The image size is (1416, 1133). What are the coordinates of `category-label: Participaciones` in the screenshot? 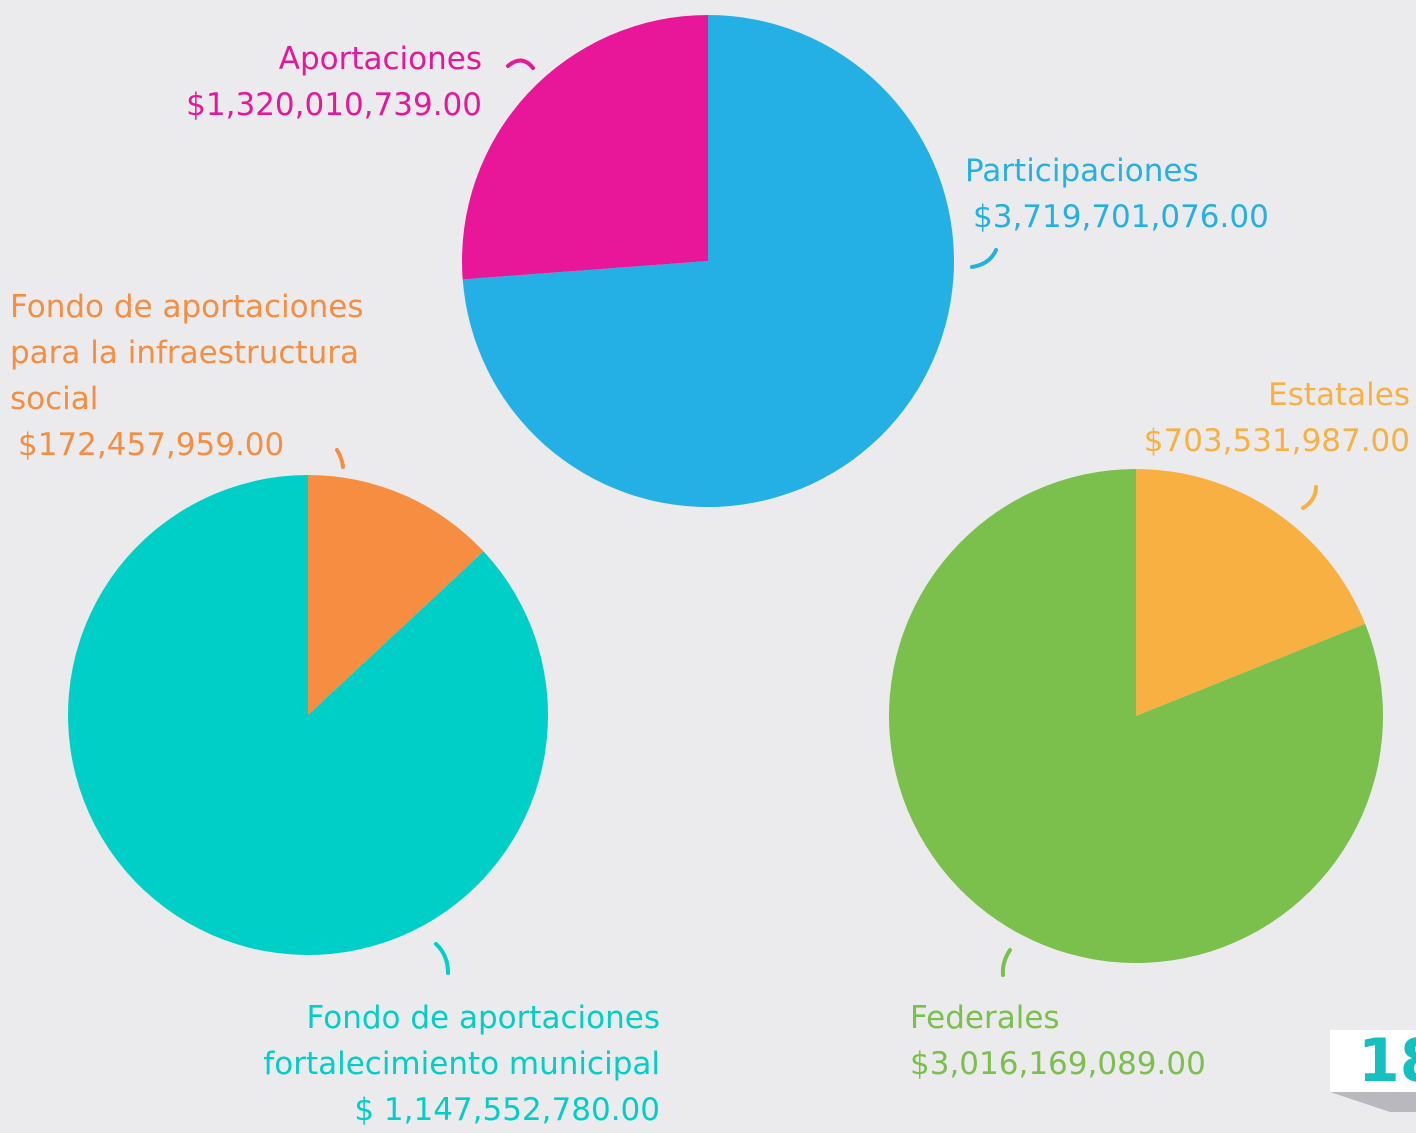 It's located at (1082, 171).